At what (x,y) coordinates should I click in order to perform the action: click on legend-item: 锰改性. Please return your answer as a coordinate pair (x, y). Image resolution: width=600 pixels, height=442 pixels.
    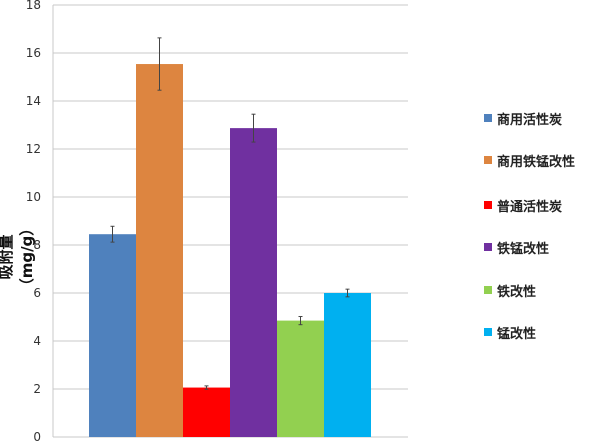
    Looking at the image, I should click on (510, 333).